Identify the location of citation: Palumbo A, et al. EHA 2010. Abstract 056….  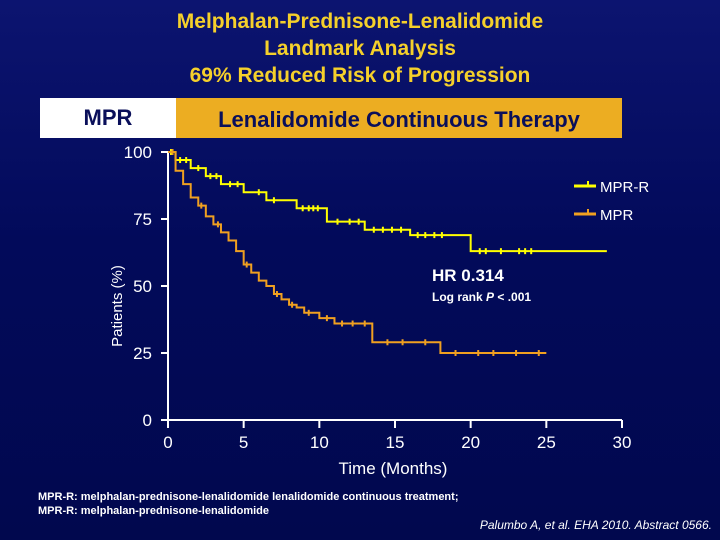
(595, 525).